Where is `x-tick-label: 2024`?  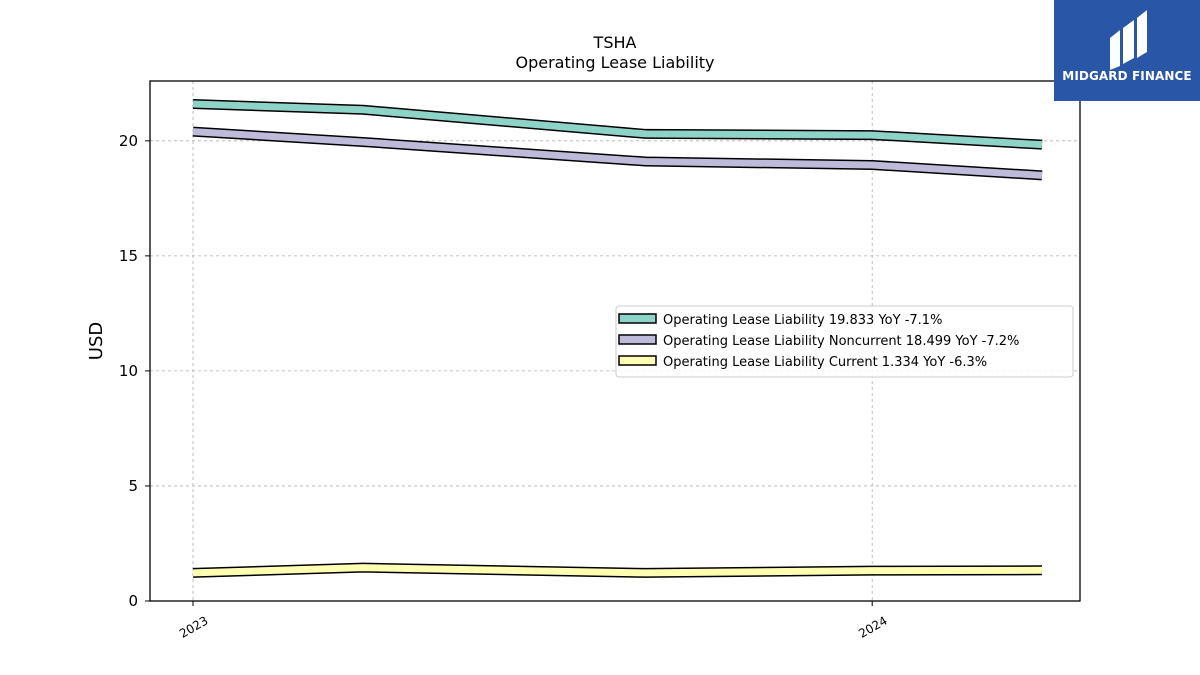
x-tick-label: 2024 is located at coordinates (872, 626).